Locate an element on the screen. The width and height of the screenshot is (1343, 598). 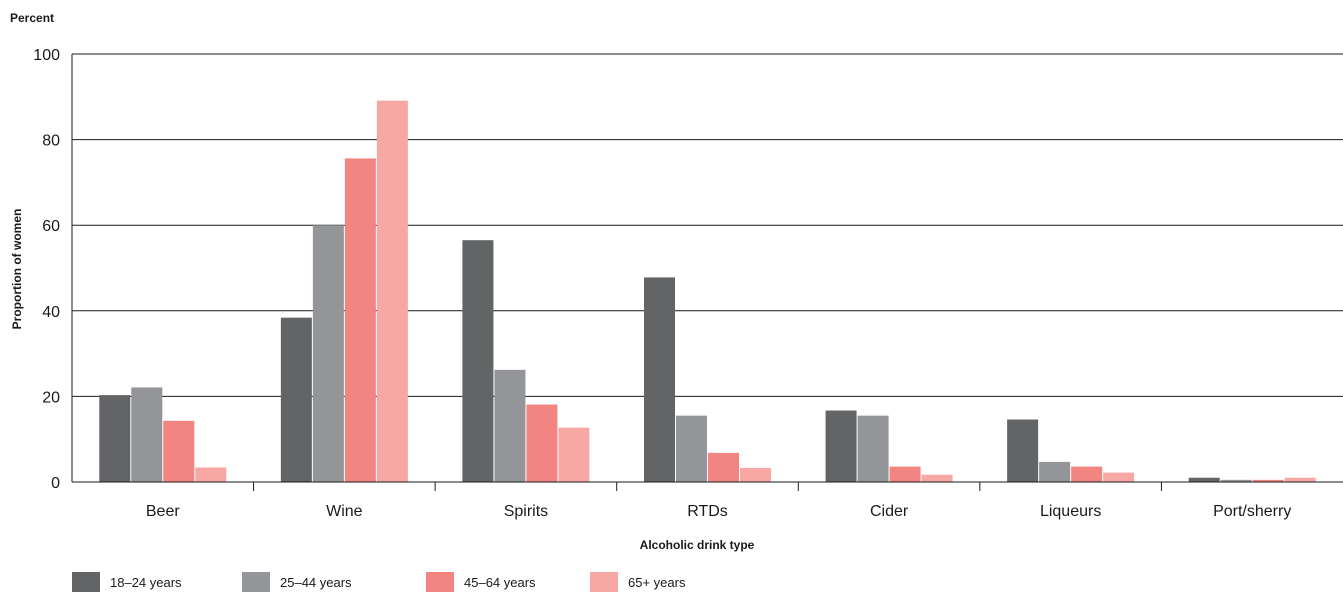
x-tick-label: Wine is located at coordinates (344, 511).